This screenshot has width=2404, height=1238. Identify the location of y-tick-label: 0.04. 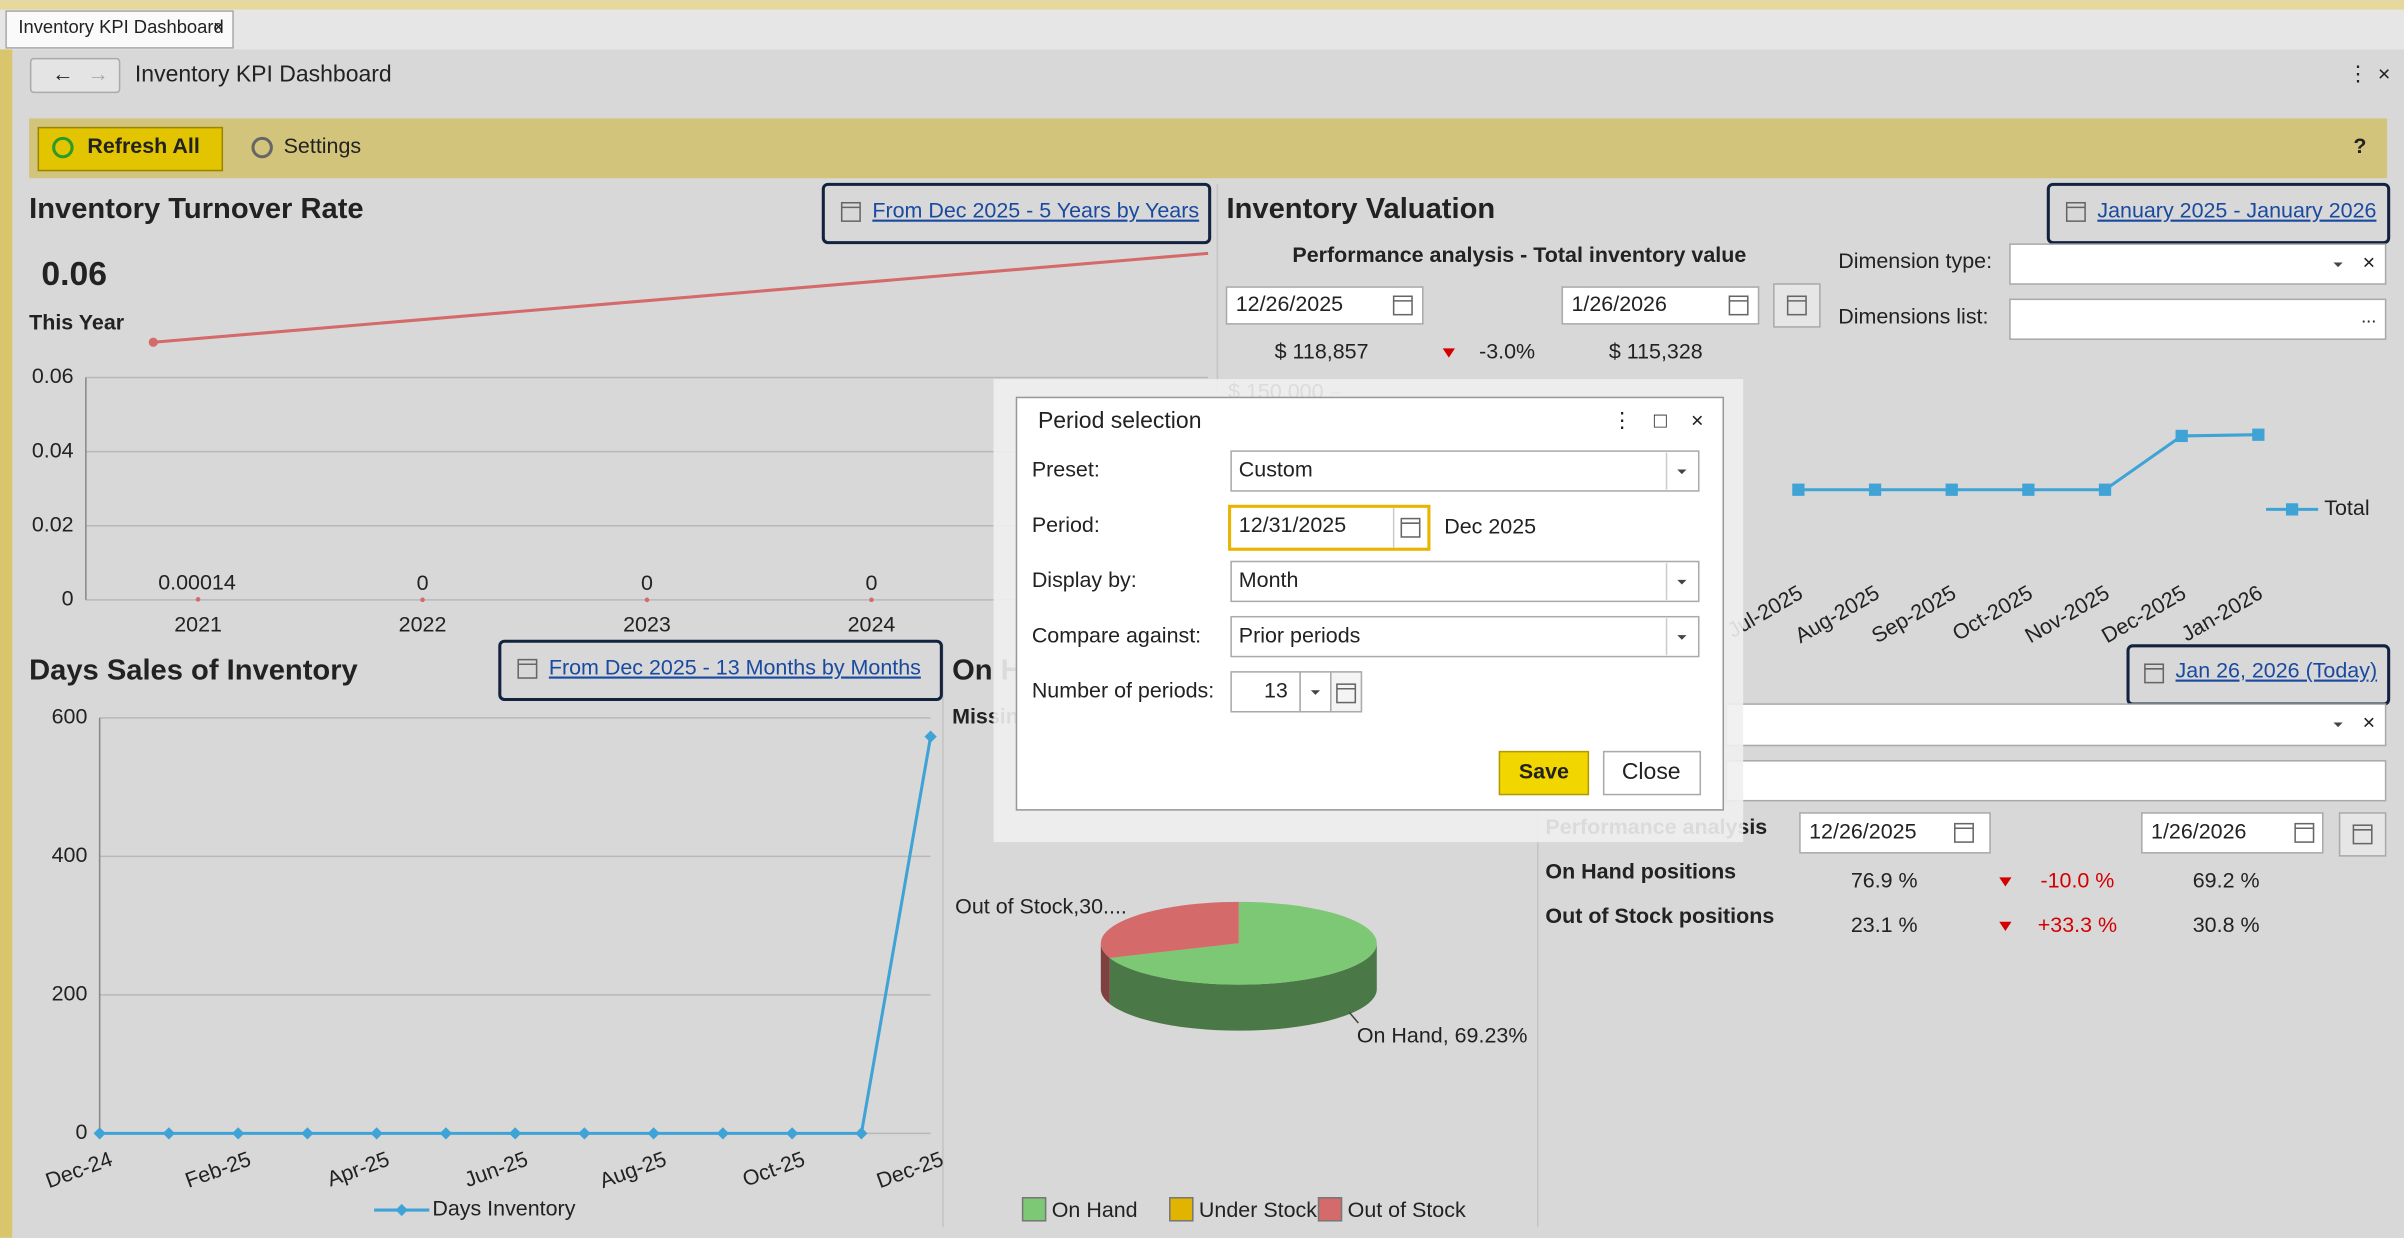
(53, 450).